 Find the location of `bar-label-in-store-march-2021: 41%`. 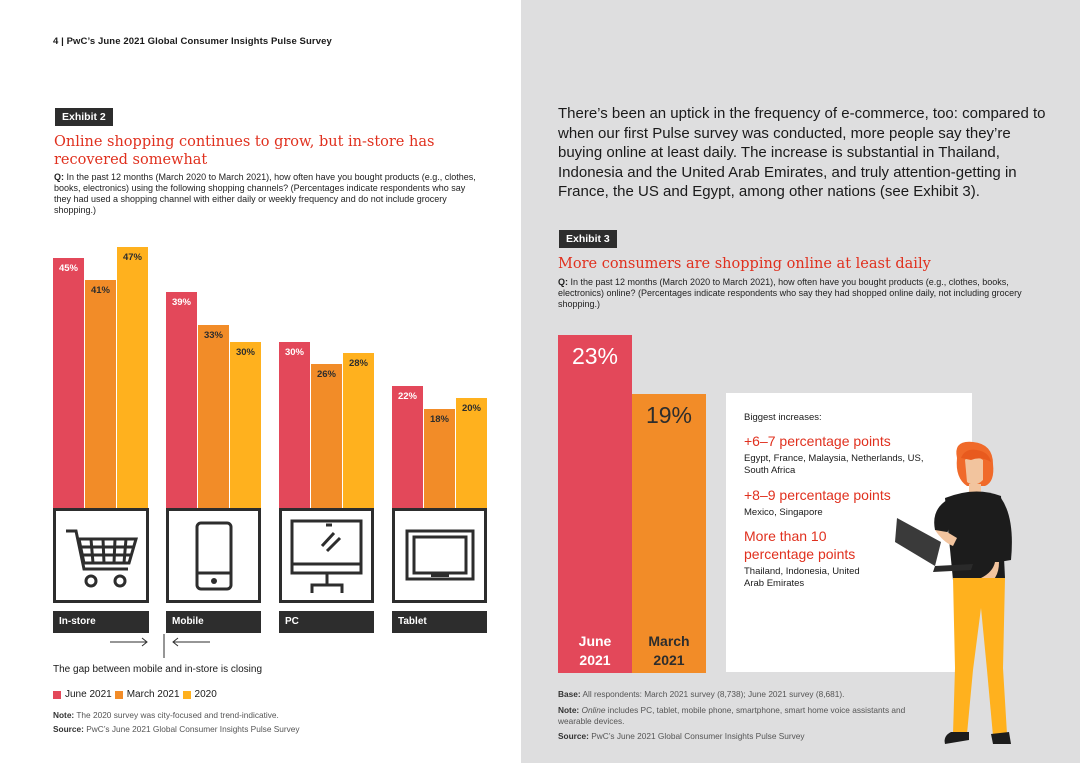

bar-label-in-store-march-2021: 41% is located at coordinates (100, 291).